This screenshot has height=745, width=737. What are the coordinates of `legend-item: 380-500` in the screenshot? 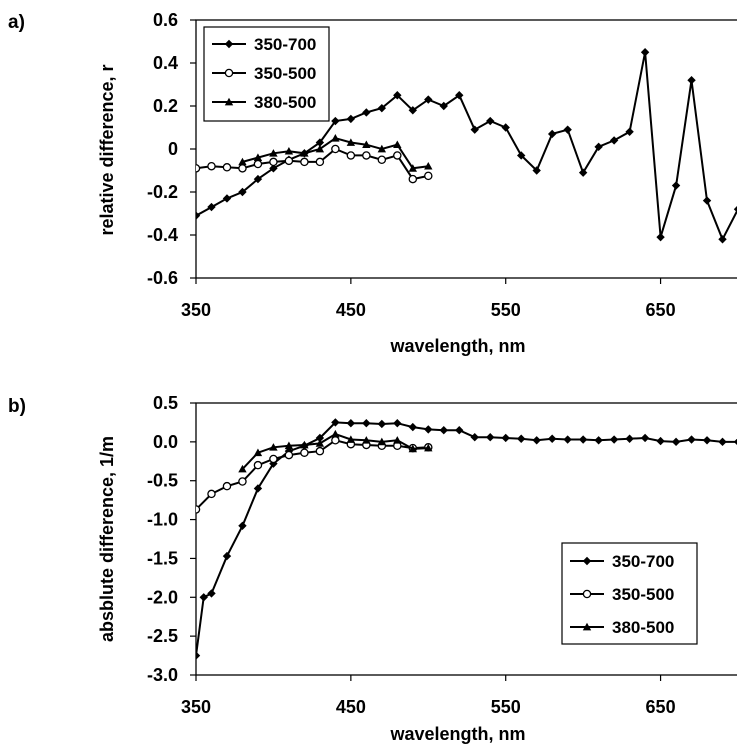 It's located at (622, 627).